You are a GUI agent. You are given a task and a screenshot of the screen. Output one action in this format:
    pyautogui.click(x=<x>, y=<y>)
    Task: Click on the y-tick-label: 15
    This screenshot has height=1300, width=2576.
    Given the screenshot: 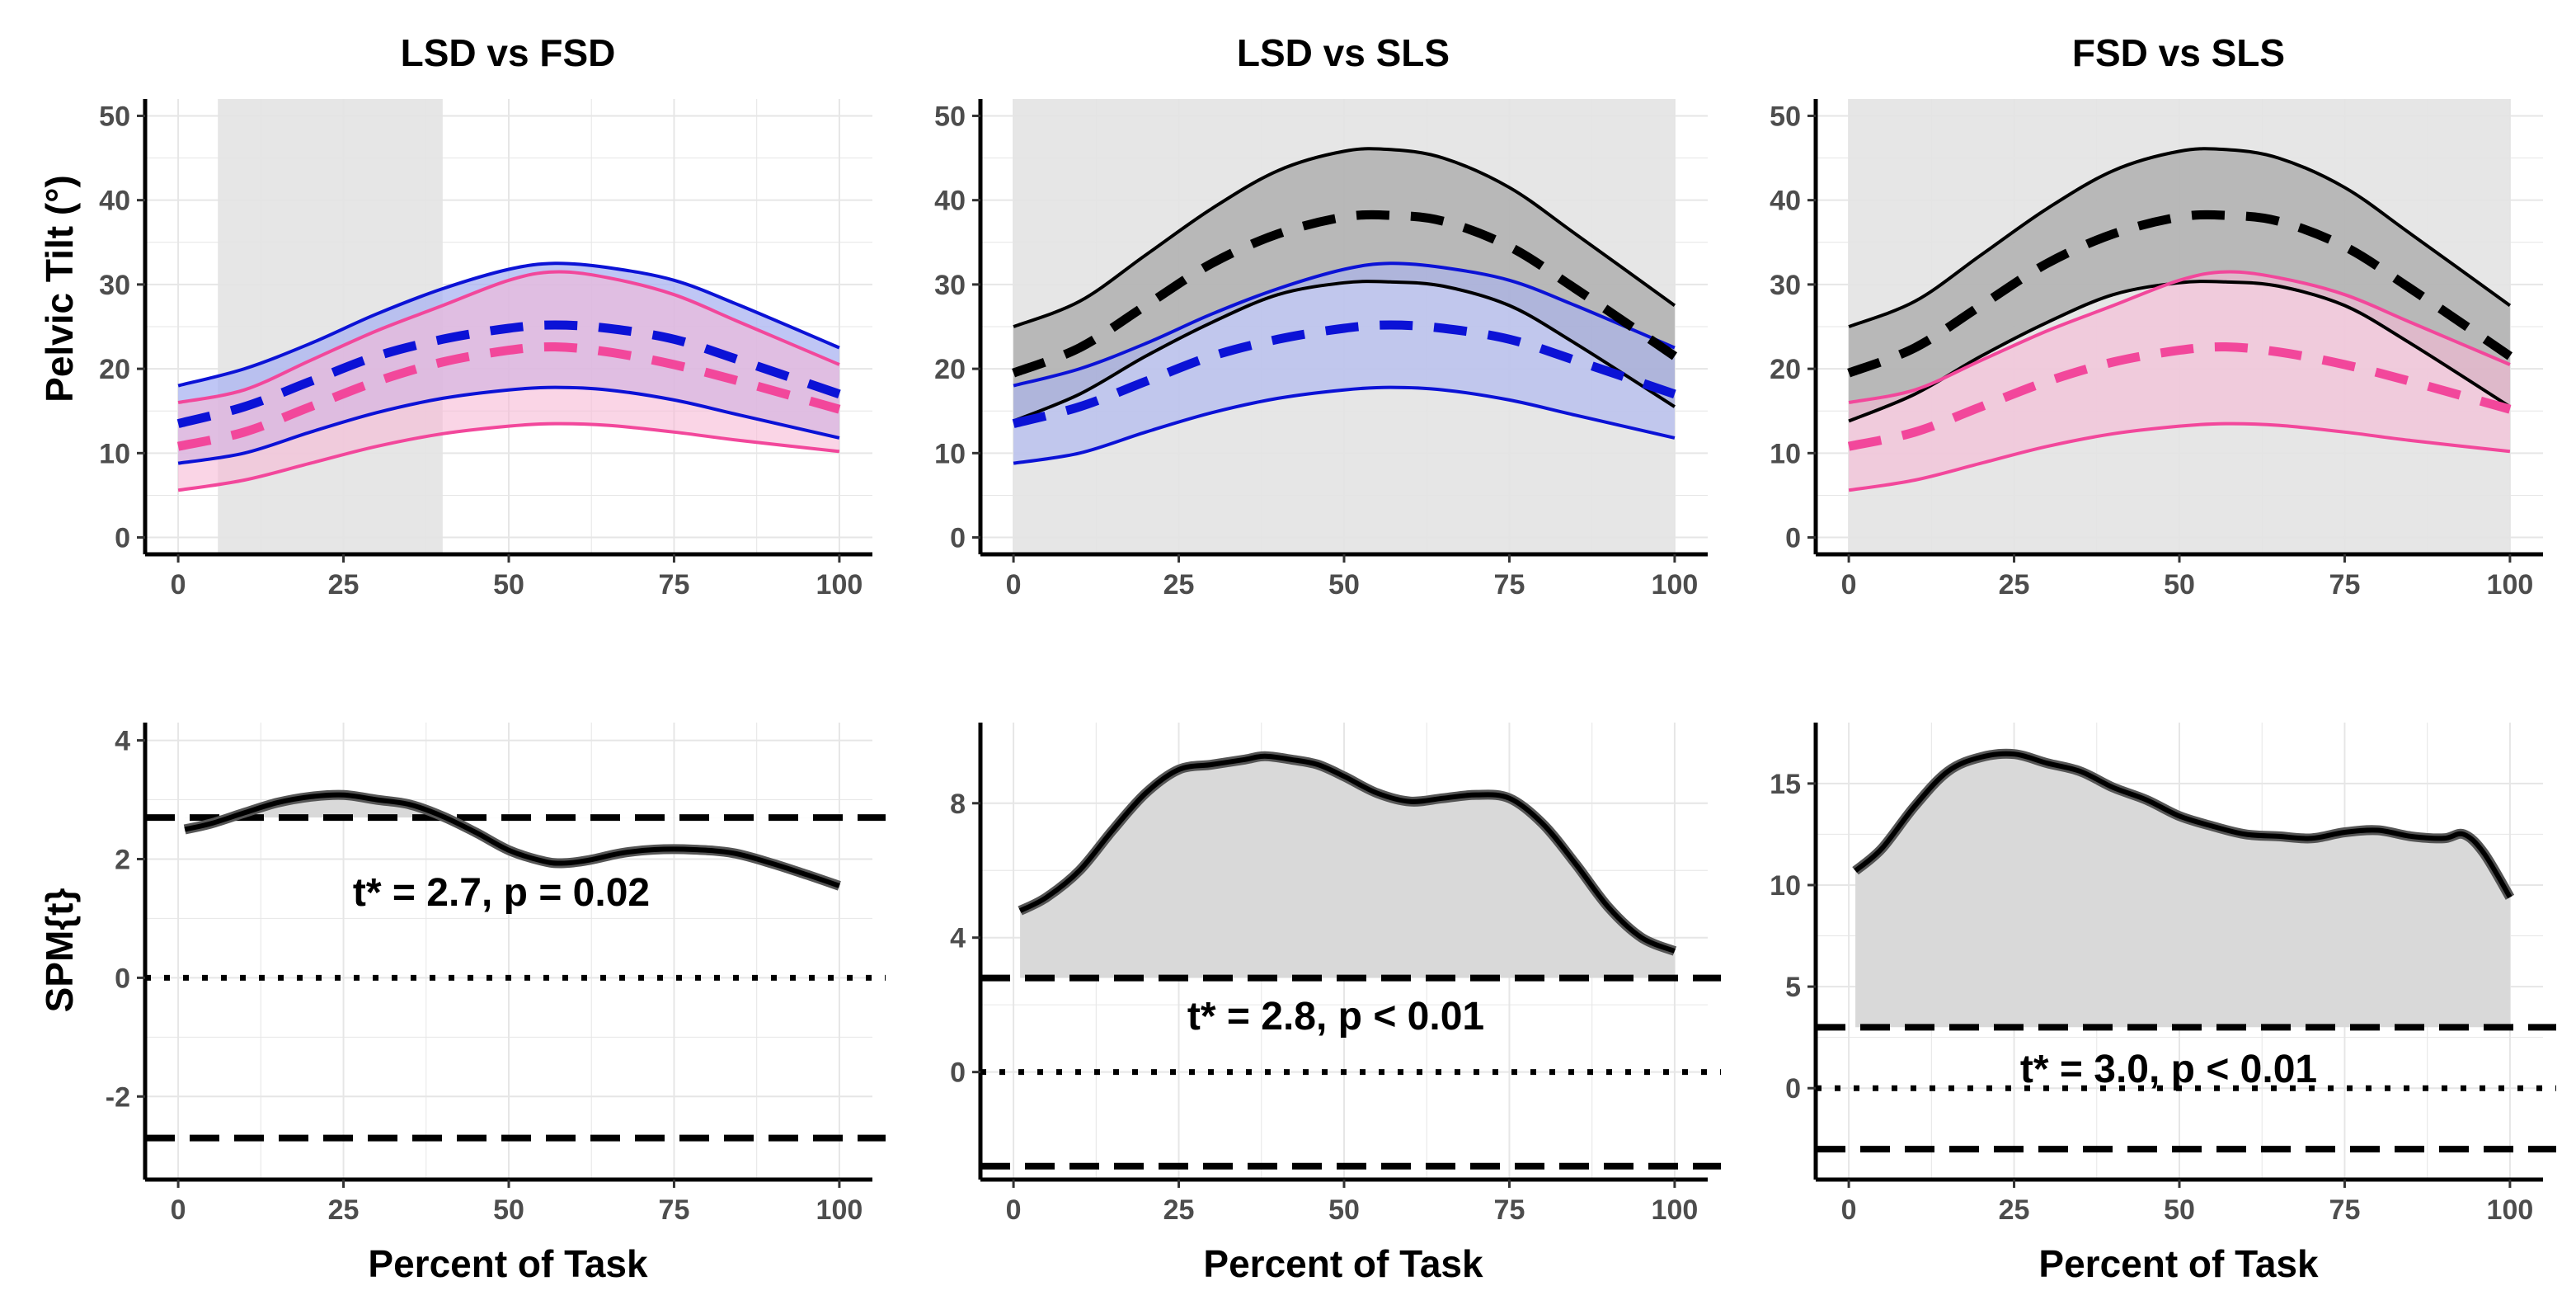 What is the action you would take?
    pyautogui.click(x=1785, y=784)
    